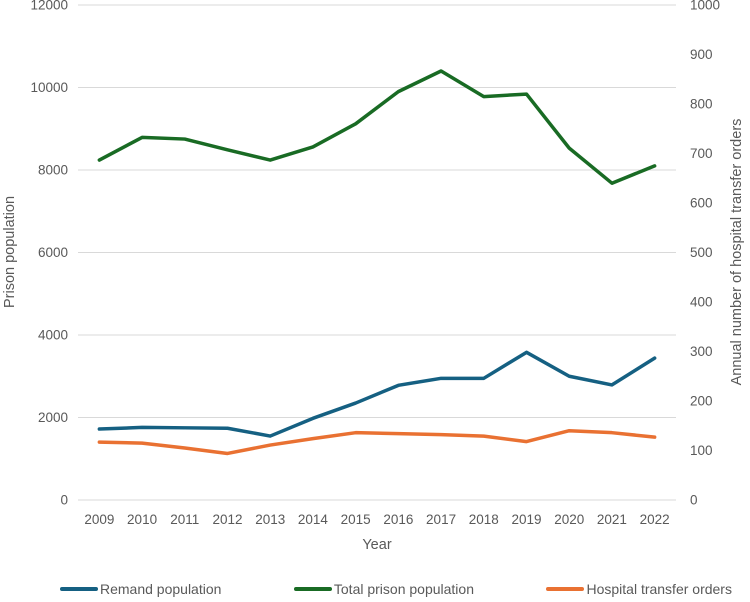 The image size is (750, 602). Describe the element at coordinates (64, 500) in the screenshot. I see `y-axis-left-tick-label: 0` at that location.